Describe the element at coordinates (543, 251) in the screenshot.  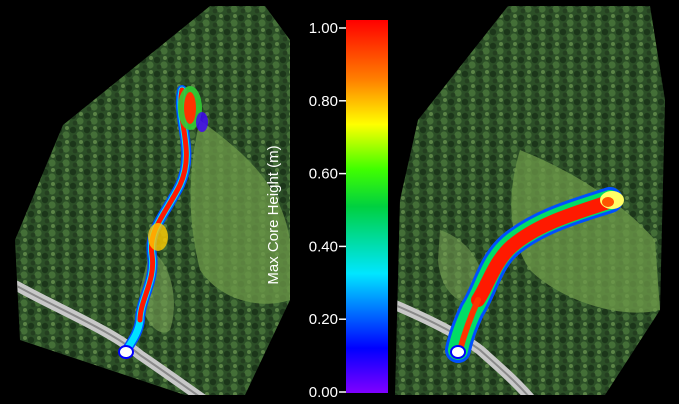
I see `right-flow-core` at that location.